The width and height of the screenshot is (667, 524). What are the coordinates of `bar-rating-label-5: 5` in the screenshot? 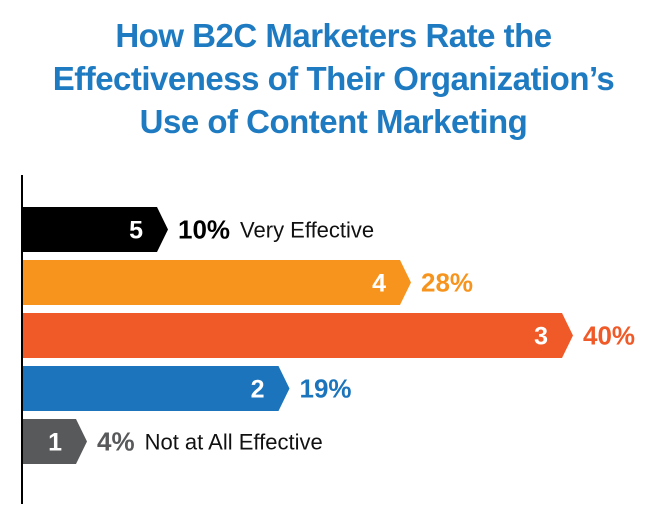 It's located at (136, 231).